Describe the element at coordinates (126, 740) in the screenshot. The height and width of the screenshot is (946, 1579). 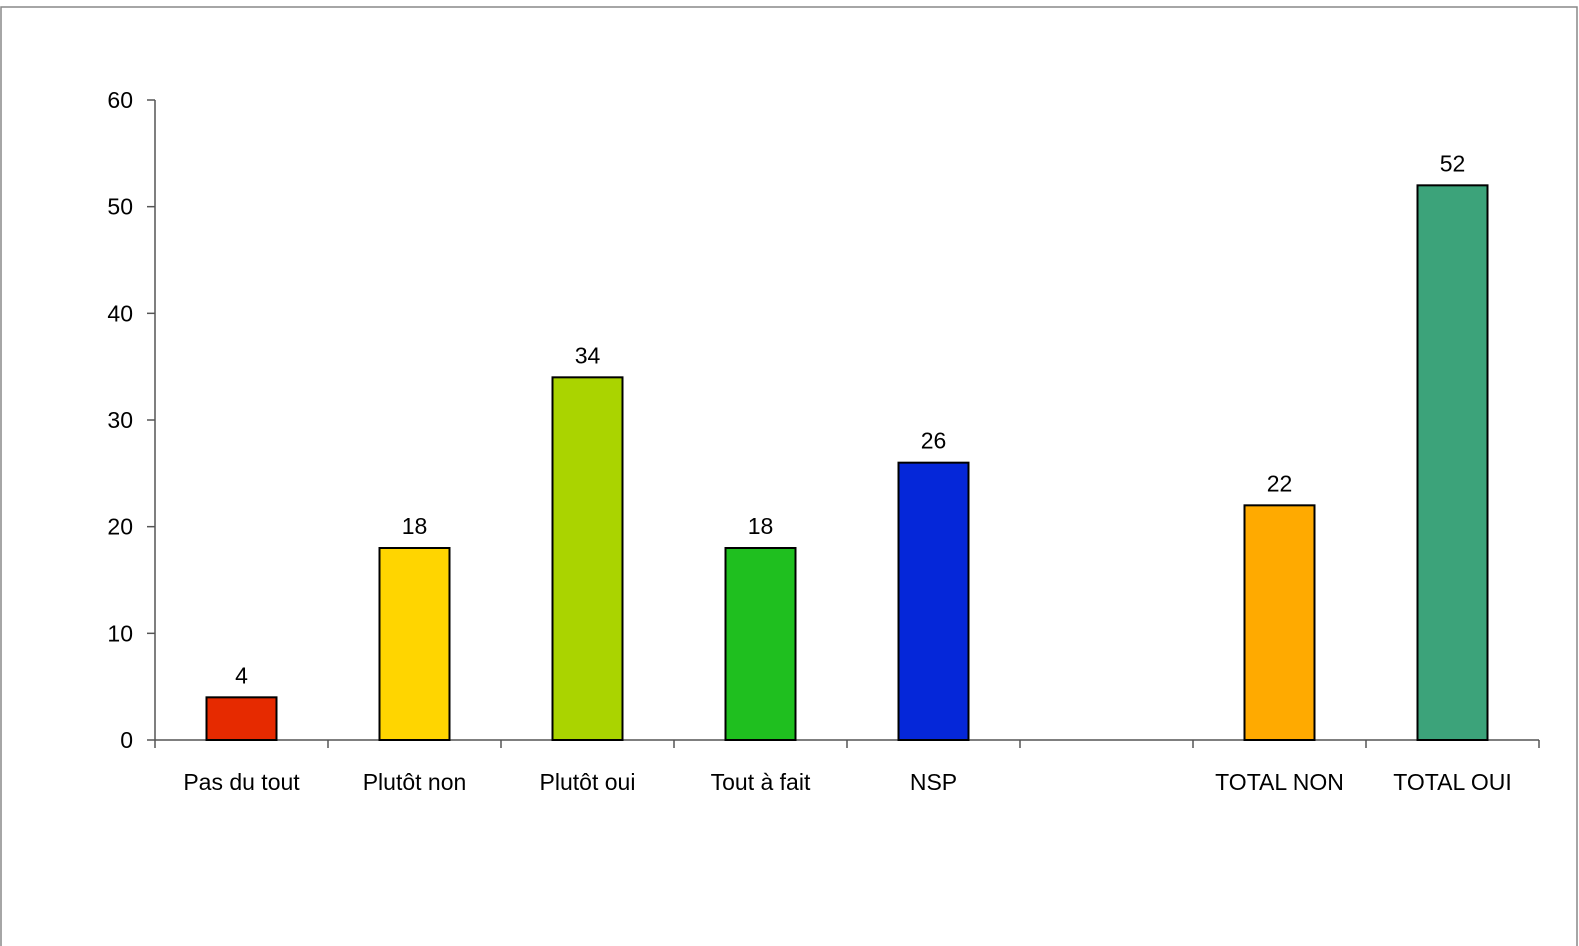
I see `y-tick-label: 0` at that location.